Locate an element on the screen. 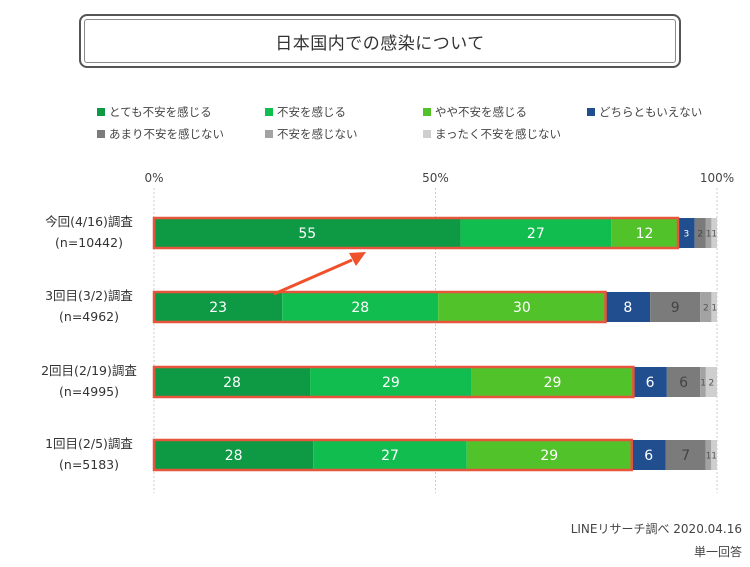  data-label: 3 is located at coordinates (686, 235).